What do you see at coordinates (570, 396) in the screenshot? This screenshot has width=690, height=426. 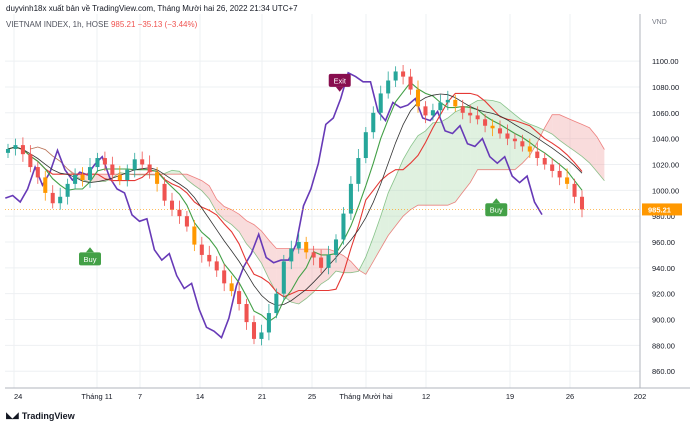 I see `x-tick-label: 26` at bounding box center [570, 396].